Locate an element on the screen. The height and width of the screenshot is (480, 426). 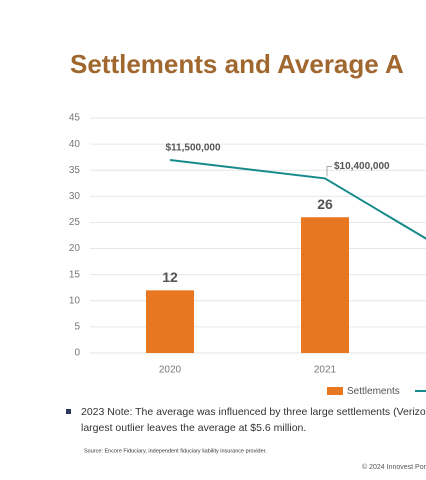
bar-value-label: 12 is located at coordinates (170, 277).